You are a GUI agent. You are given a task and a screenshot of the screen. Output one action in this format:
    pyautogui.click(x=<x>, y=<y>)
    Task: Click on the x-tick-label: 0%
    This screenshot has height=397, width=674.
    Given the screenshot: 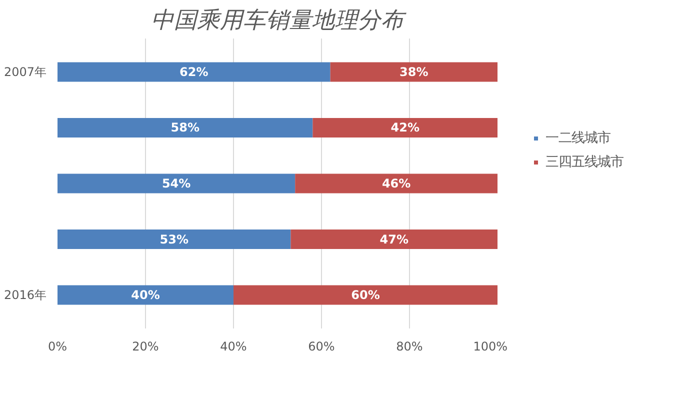 What is the action you would take?
    pyautogui.click(x=58, y=347)
    